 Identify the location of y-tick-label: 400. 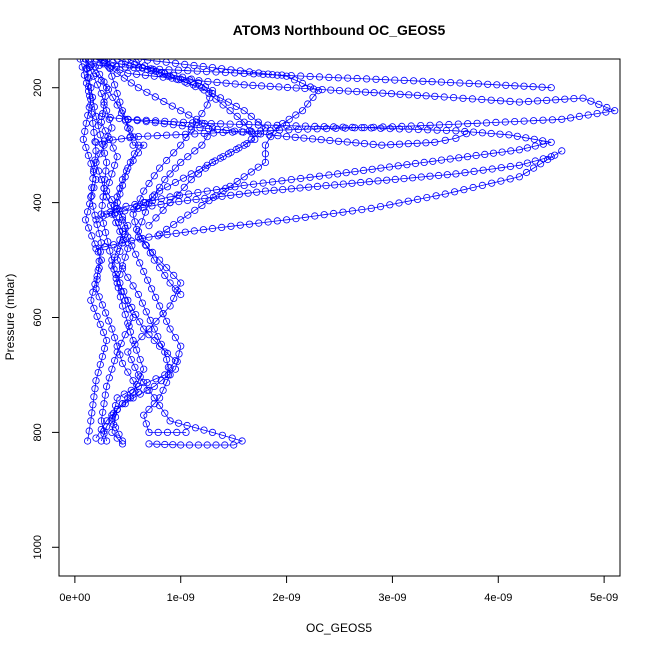
(38, 202).